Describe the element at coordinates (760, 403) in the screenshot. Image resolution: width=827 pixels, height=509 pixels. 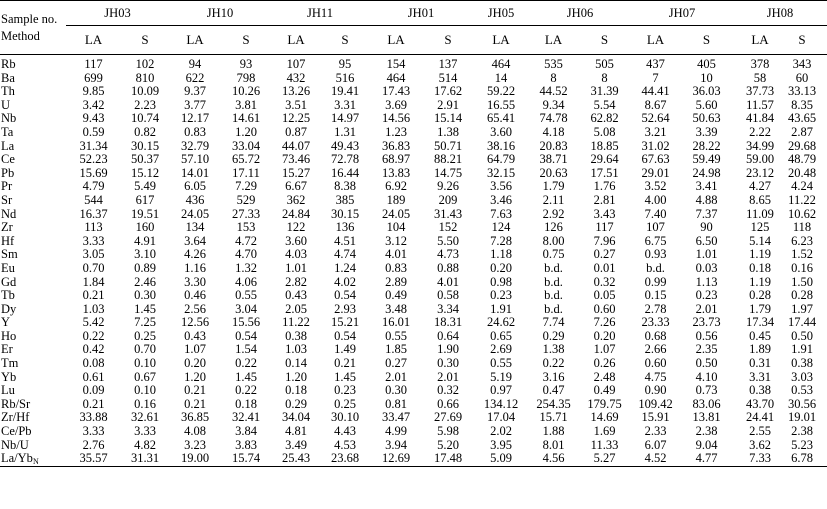
I see `value-cell: 43.70` at that location.